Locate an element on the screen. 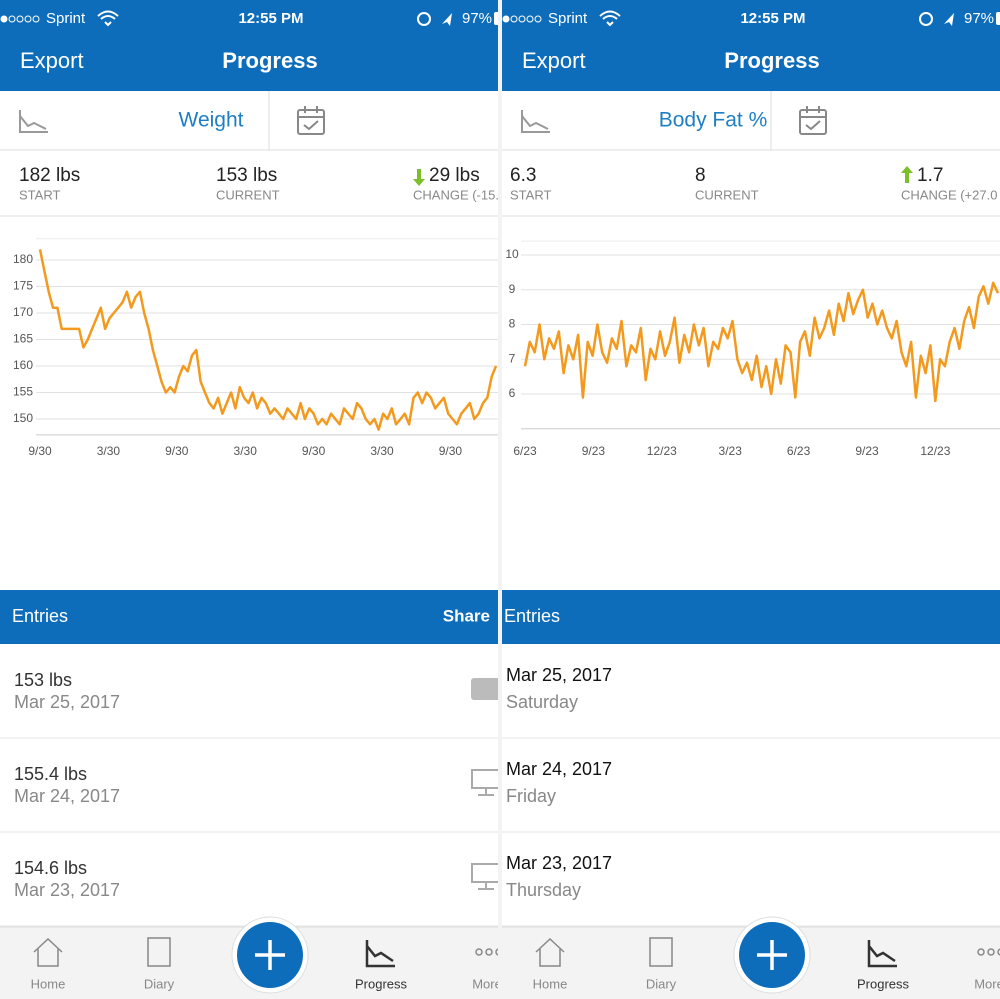 Image resolution: width=1000 pixels, height=999 pixels. entry-primary: Mar 24, 2017 is located at coordinates (559, 769).